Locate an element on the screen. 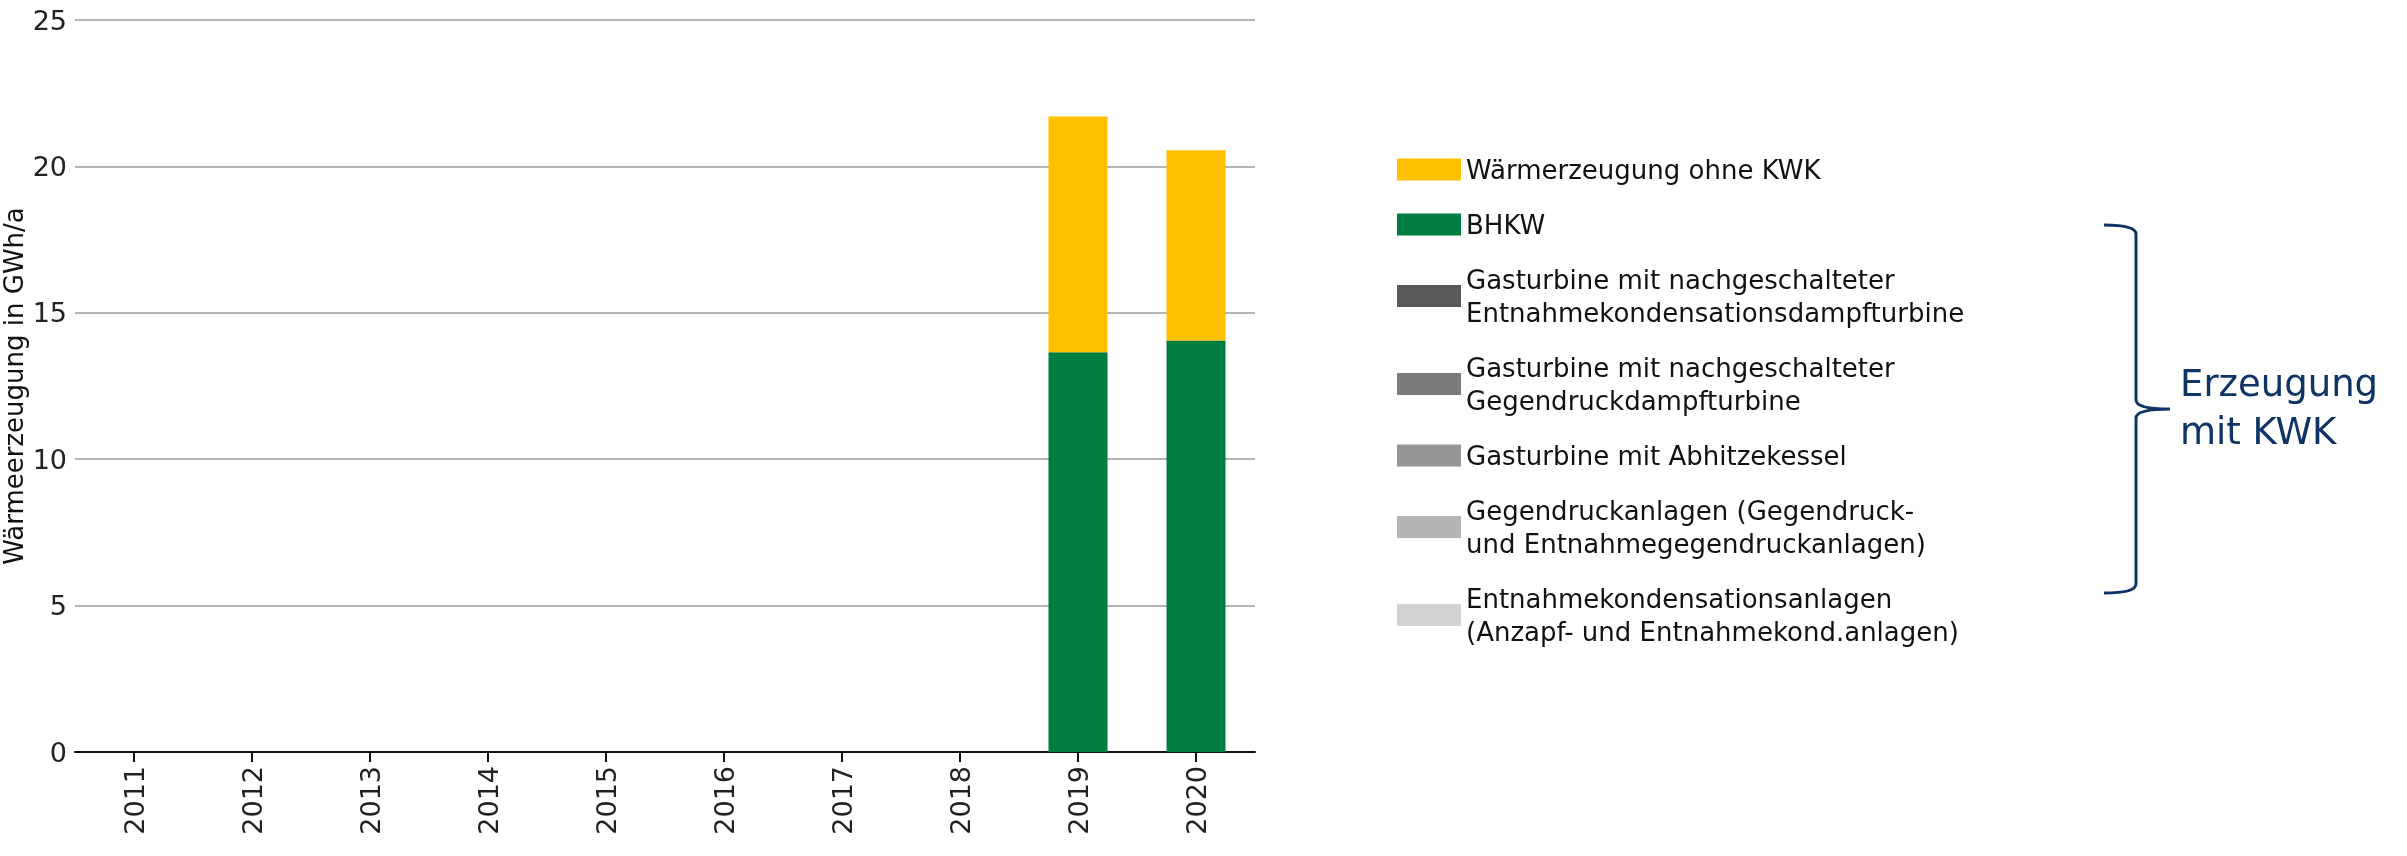 This screenshot has height=856, width=2407. x-tick-label: 2015 is located at coordinates (606, 800).